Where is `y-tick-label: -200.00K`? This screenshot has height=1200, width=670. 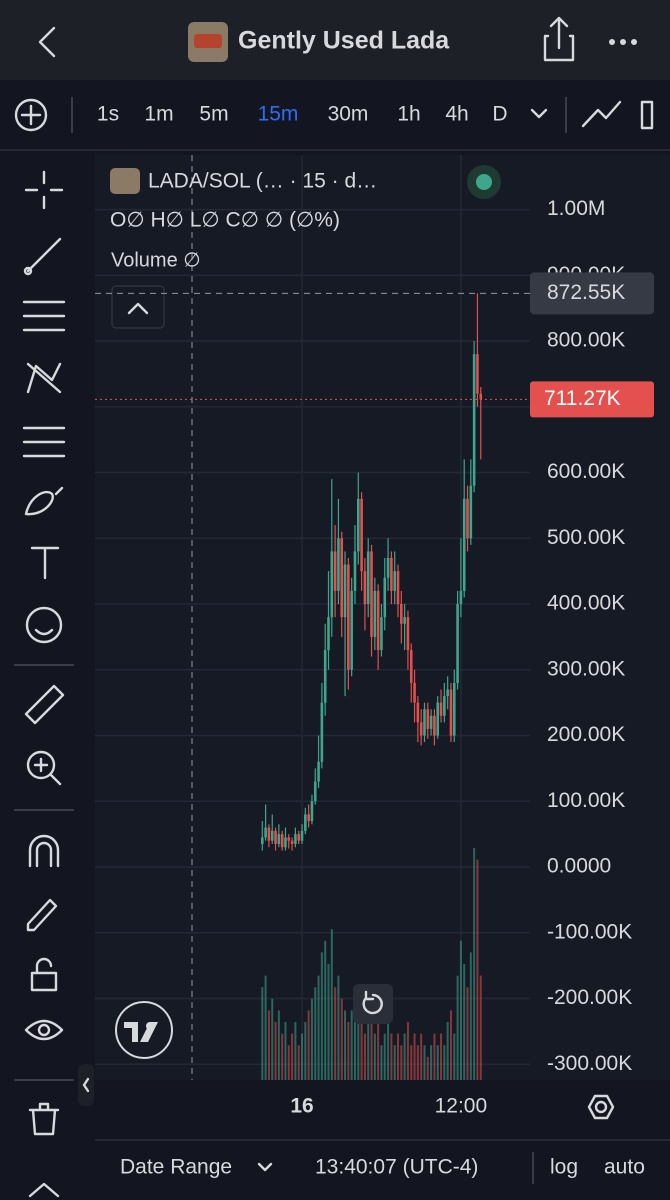
y-tick-label: -200.00K is located at coordinates (589, 997).